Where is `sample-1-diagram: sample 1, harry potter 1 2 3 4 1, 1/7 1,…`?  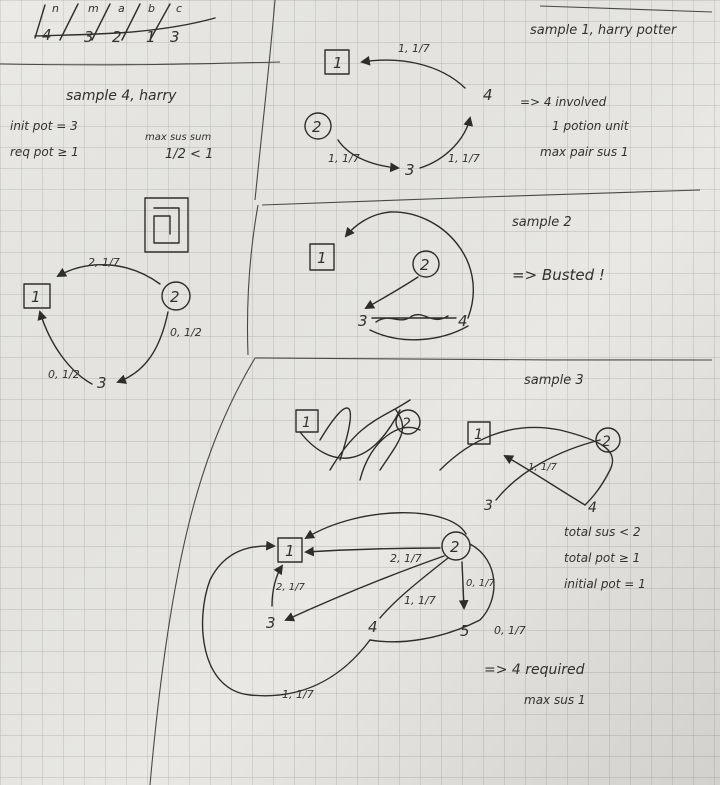 sample-1-diagram: sample 1, harry potter 1 2 3 4 1, 1/7 1,… is located at coordinates (491, 101).